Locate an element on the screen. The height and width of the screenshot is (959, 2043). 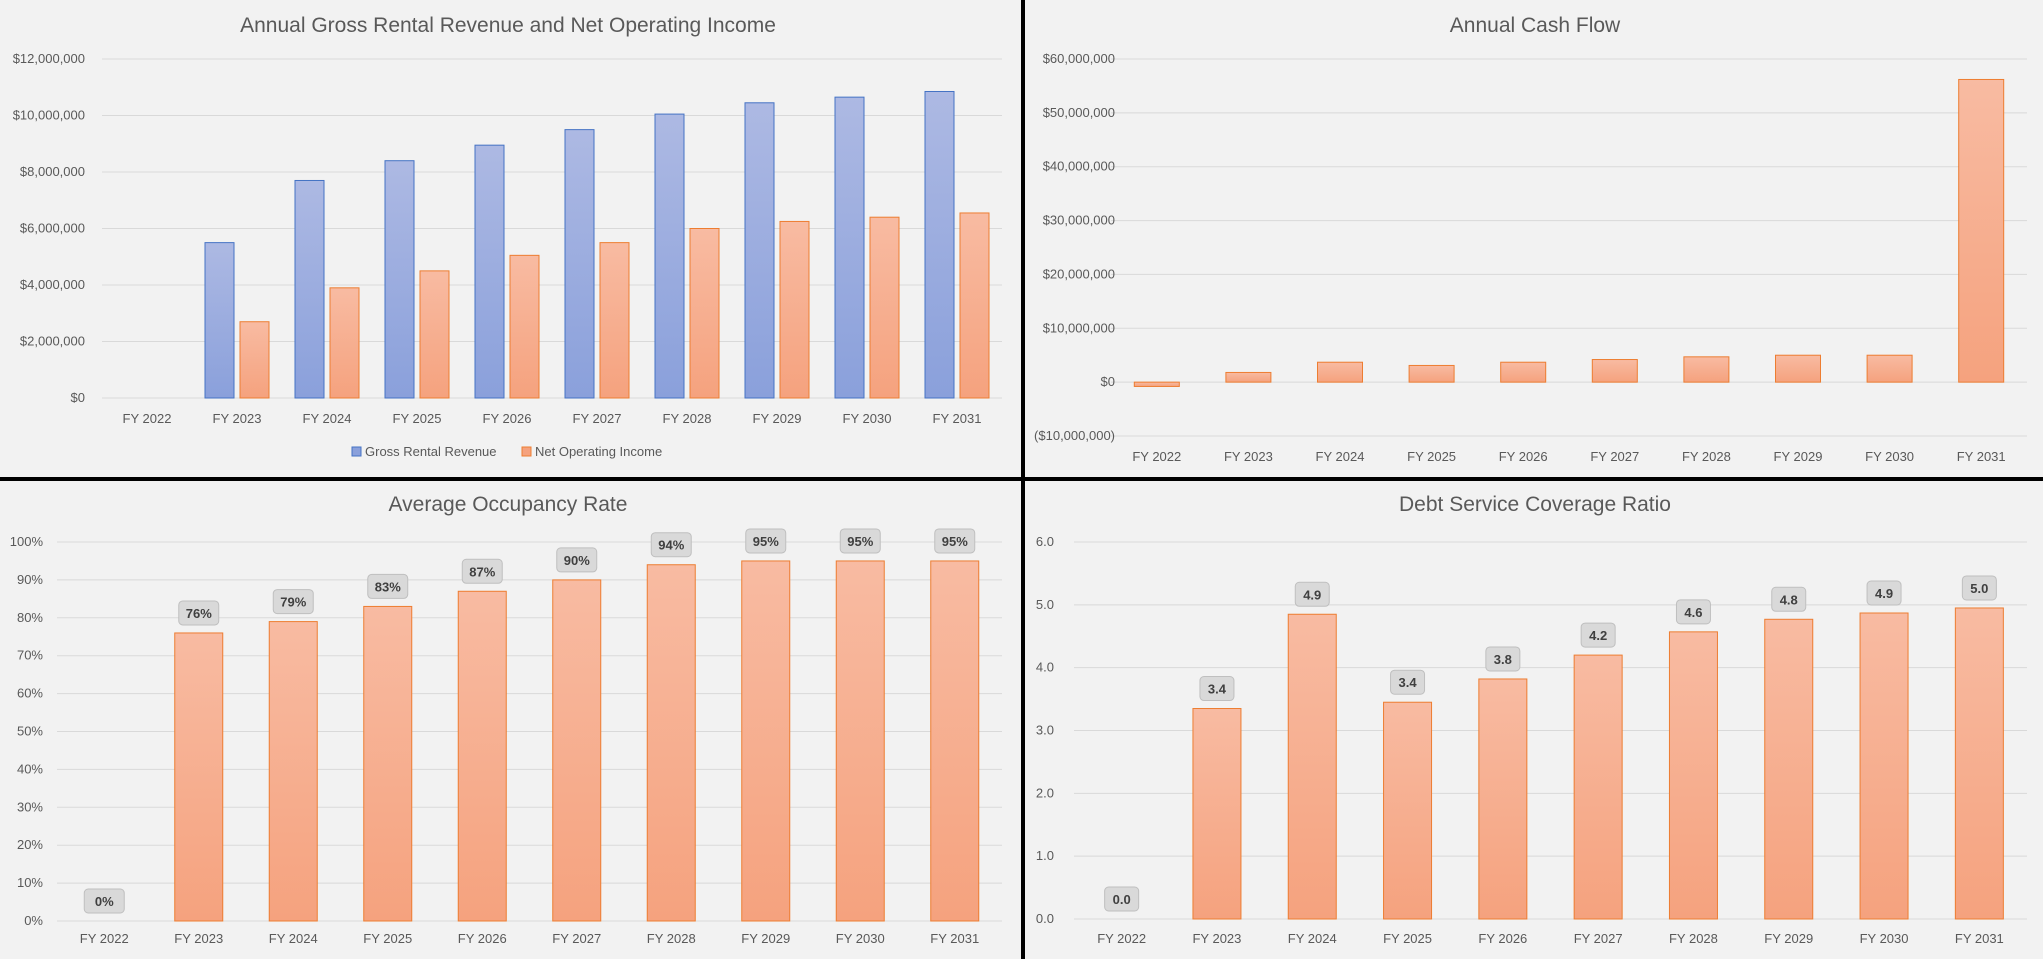
data-label: 87% is located at coordinates (482, 571).